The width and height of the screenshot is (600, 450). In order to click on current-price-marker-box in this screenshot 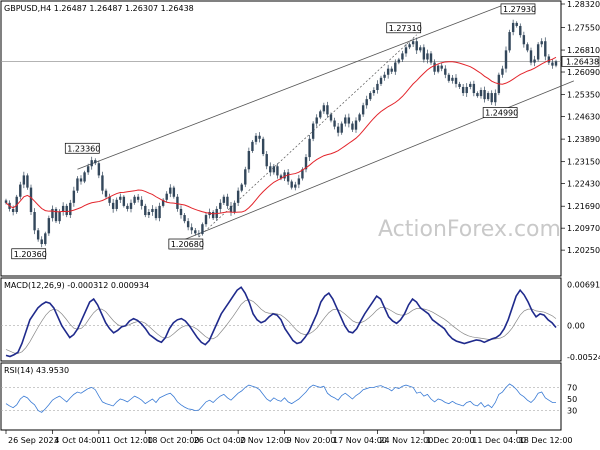, I will do `click(580, 61)`.